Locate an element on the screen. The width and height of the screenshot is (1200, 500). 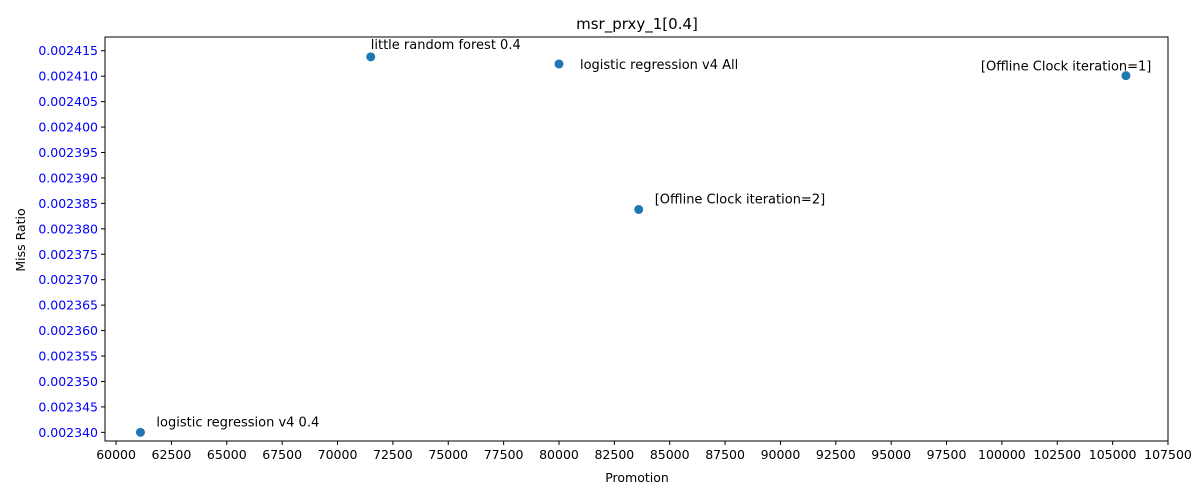
x-tick-label: 72500 is located at coordinates (393, 454).